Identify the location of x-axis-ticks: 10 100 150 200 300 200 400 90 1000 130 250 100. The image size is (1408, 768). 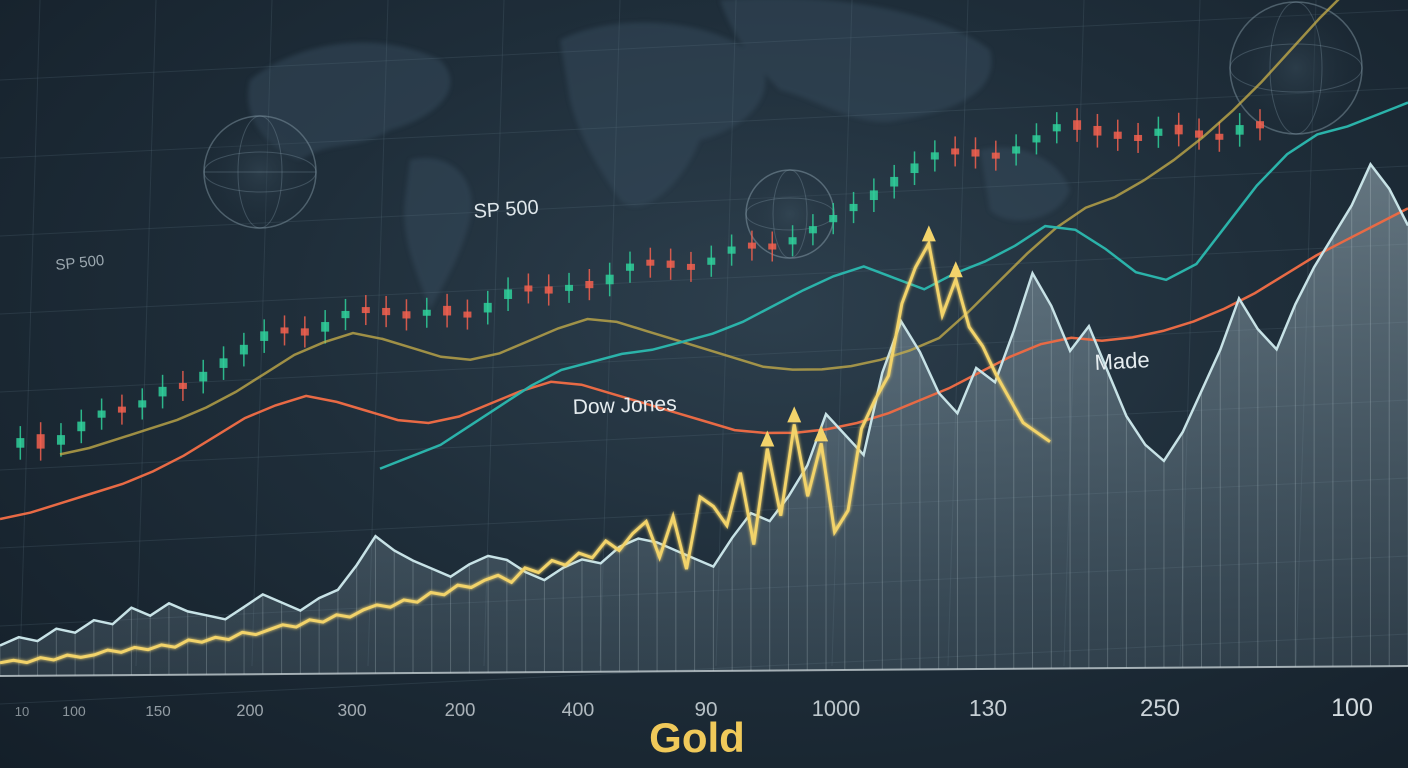
(694, 708).